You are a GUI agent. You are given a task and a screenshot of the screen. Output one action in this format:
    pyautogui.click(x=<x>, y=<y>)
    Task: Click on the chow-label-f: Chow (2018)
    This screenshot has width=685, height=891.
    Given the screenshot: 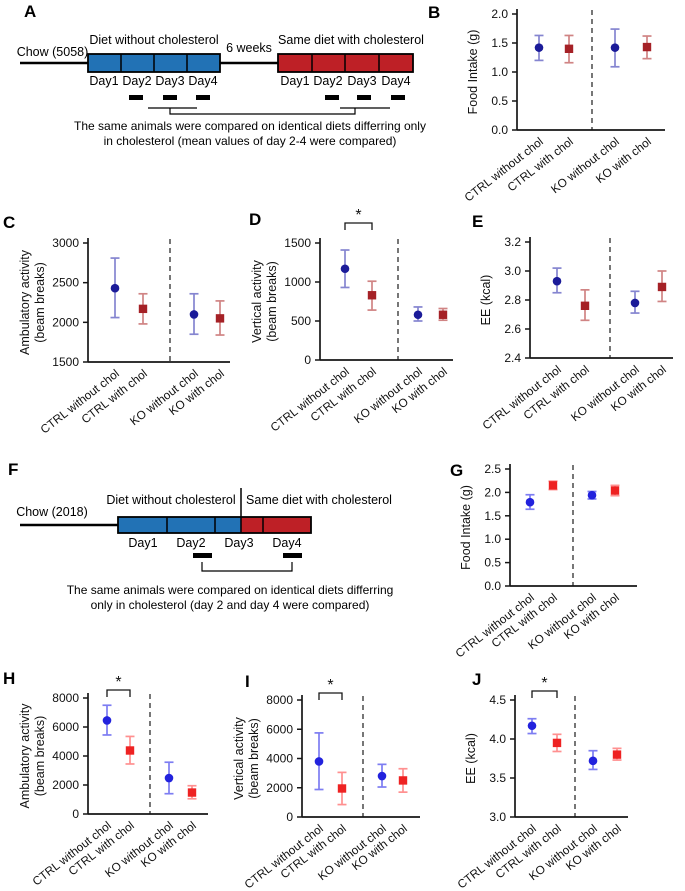 What is the action you would take?
    pyautogui.click(x=52, y=512)
    